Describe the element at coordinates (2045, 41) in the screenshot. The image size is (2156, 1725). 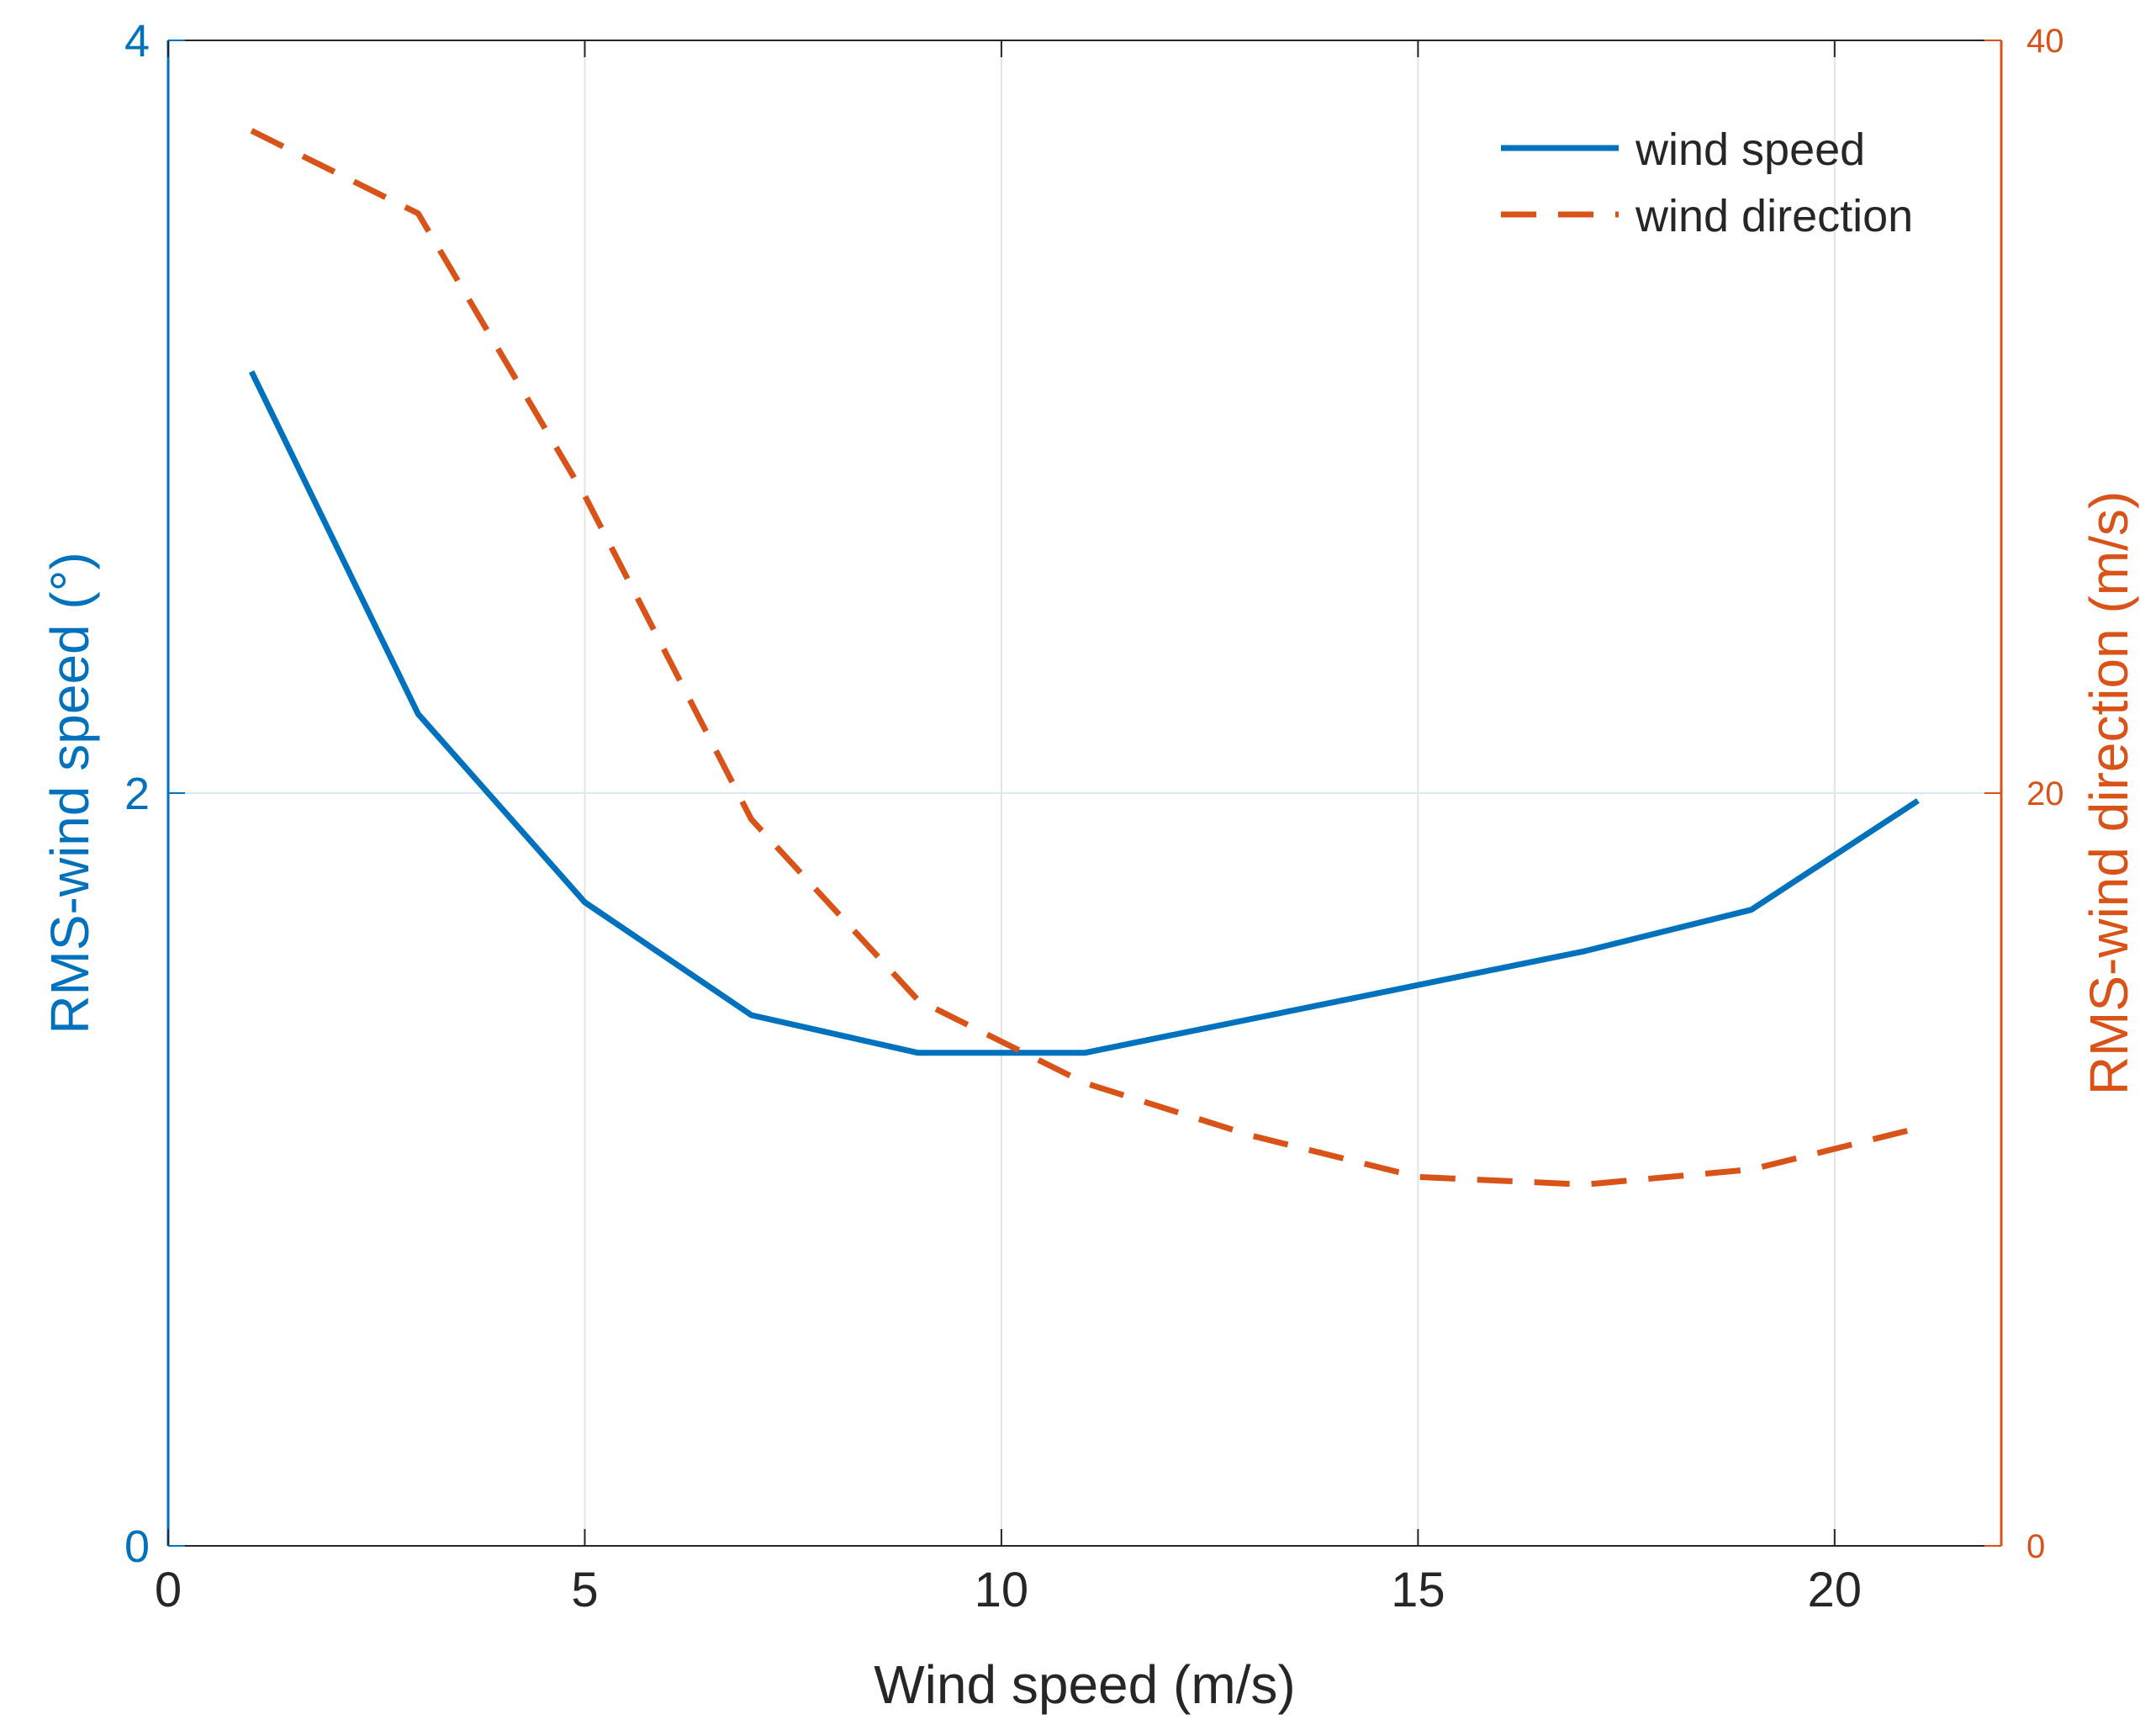
I see `y-right-tick-label-2: 40` at that location.